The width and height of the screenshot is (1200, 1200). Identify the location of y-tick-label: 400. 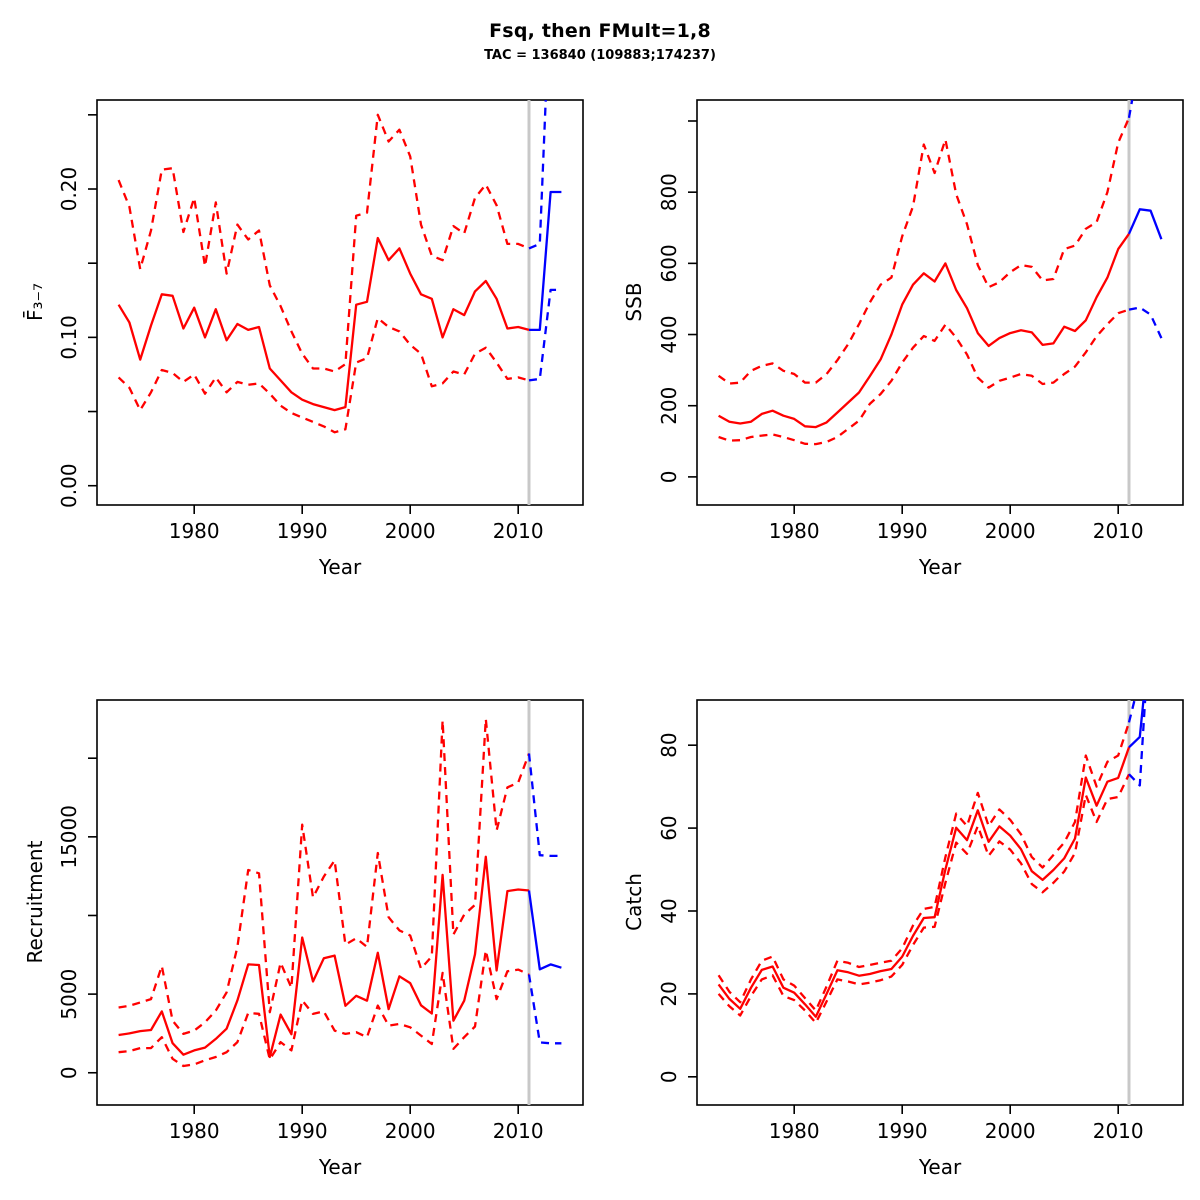
(669, 334).